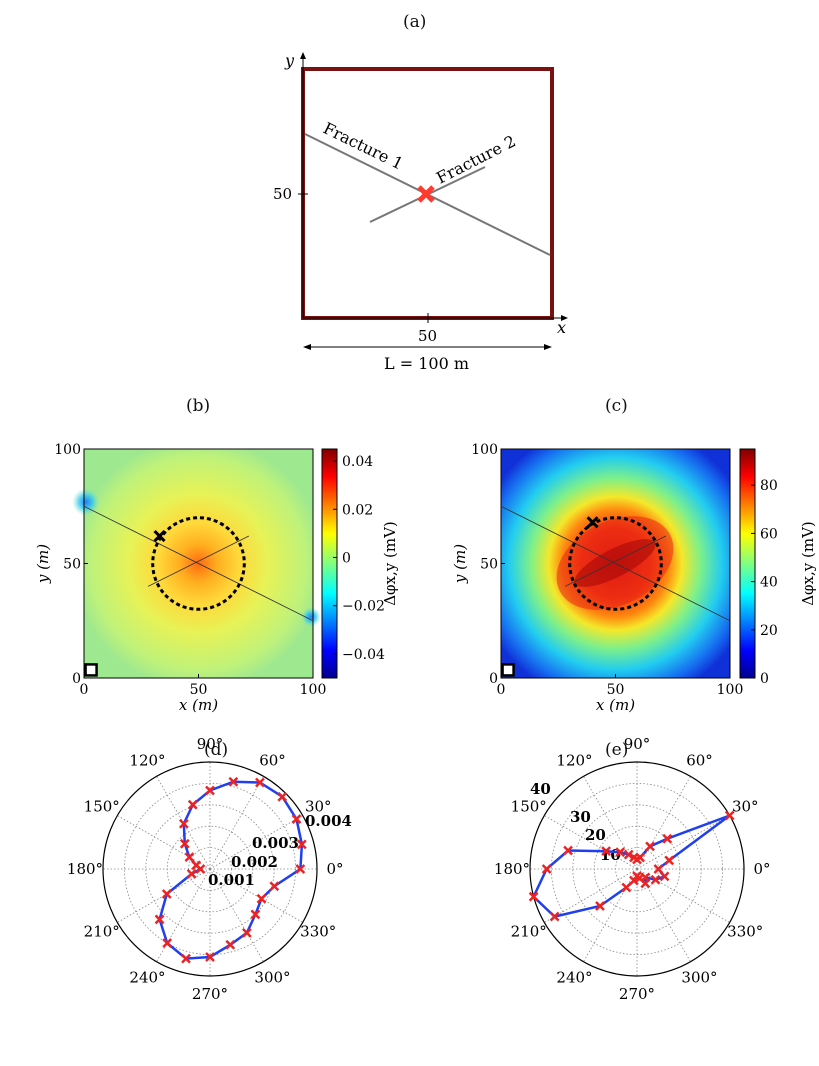 The width and height of the screenshot is (819, 1066). I want to click on polar-radial-tick-label: 40, so click(540, 789).